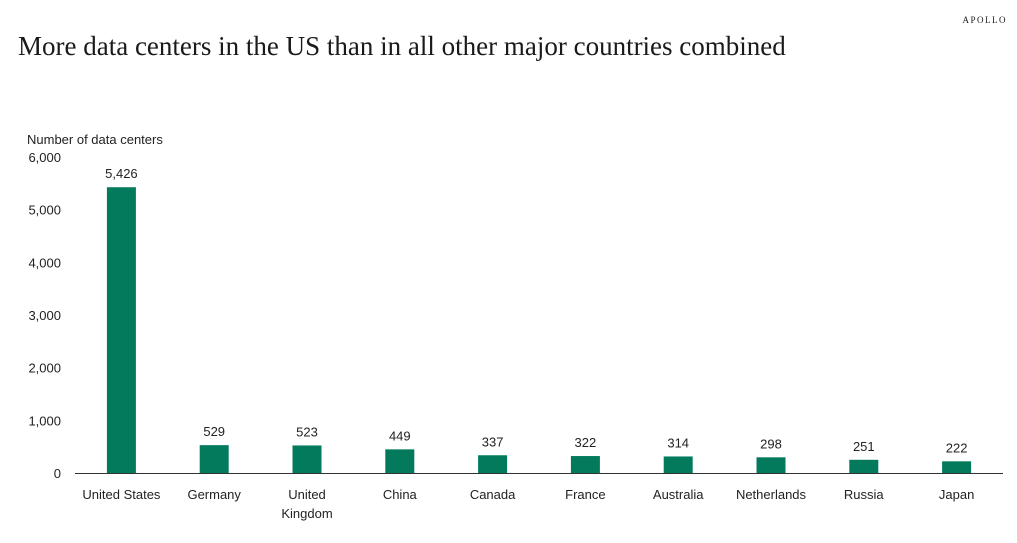 This screenshot has height=543, width=1017. I want to click on category-label-line: China, so click(400, 494).